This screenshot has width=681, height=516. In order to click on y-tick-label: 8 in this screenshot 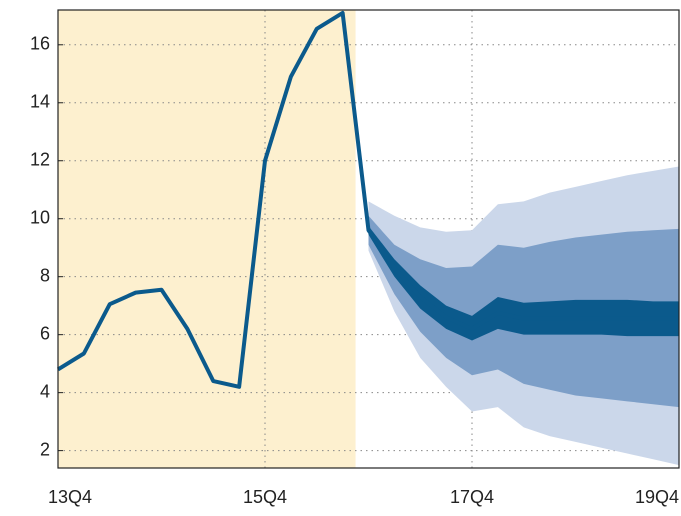, I will do `click(45, 275)`.